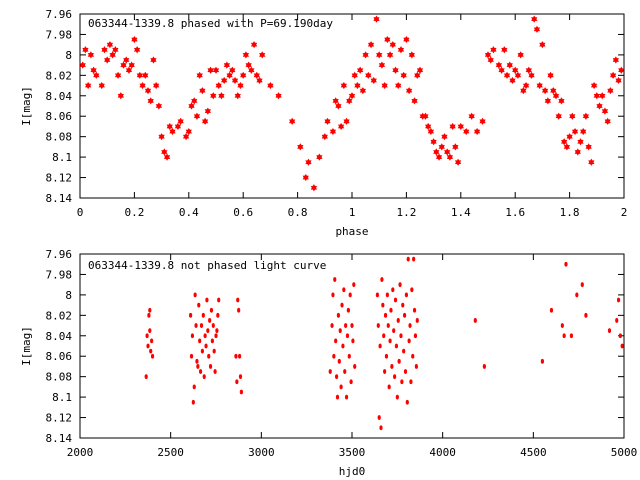 The height and width of the screenshot is (480, 640). What do you see at coordinates (59, 178) in the screenshot?
I see `y-tick-label: 8.12` at bounding box center [59, 178].